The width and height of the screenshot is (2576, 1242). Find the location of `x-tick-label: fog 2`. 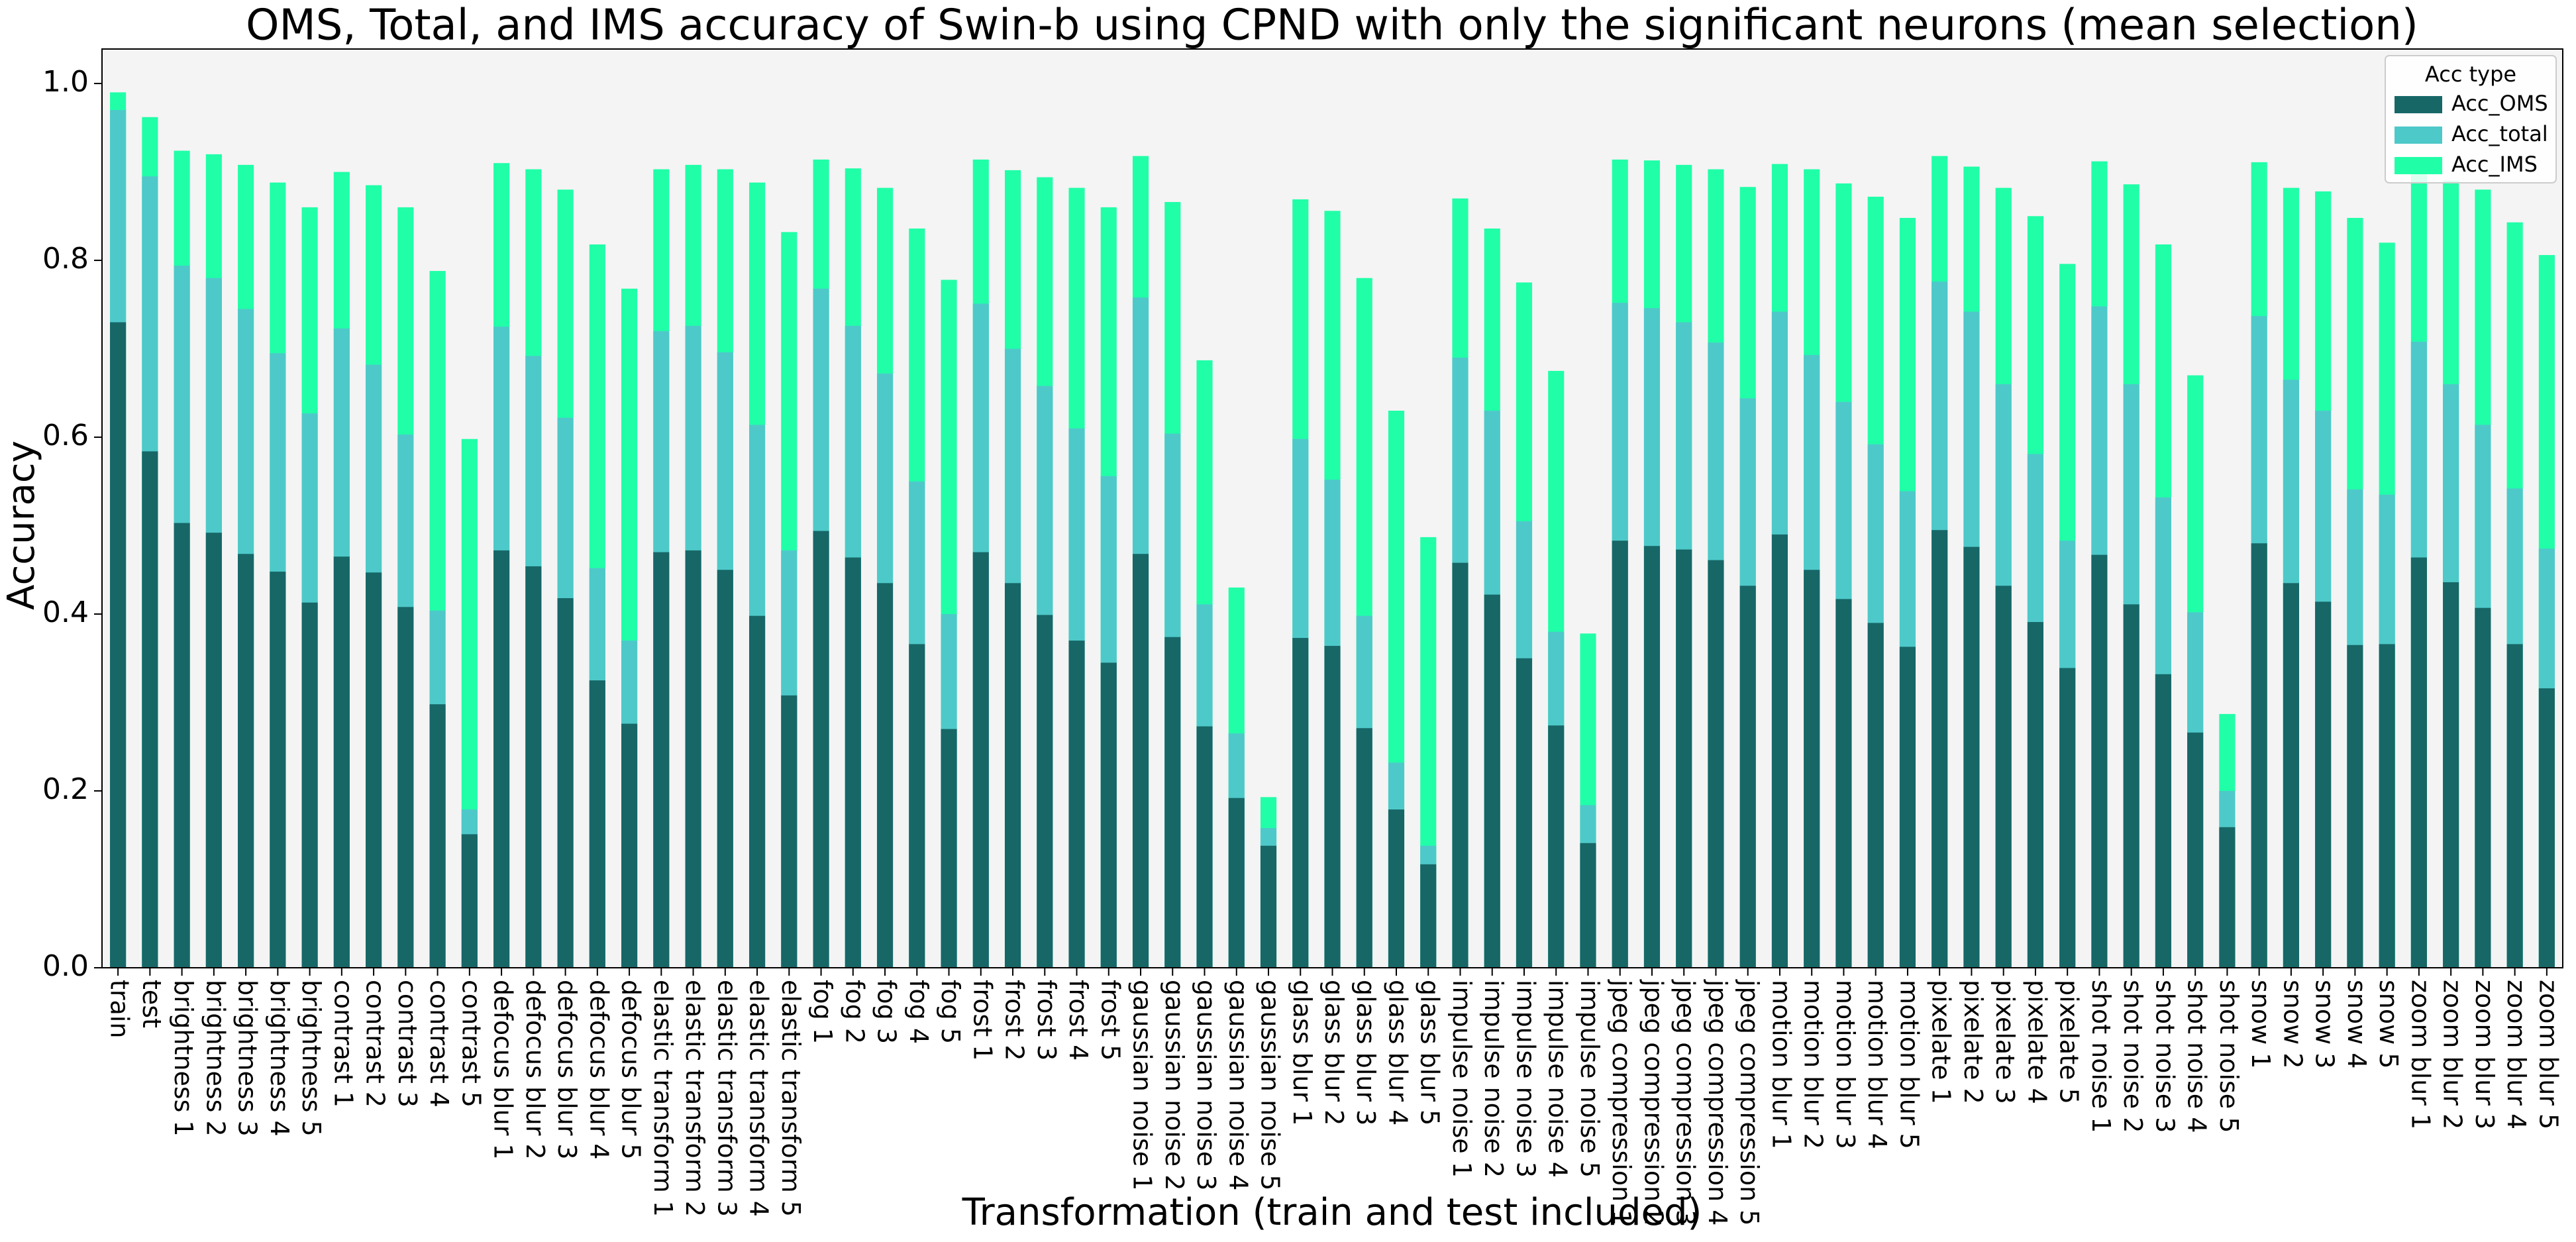

x-tick-label: fog 2 is located at coordinates (854, 1012).